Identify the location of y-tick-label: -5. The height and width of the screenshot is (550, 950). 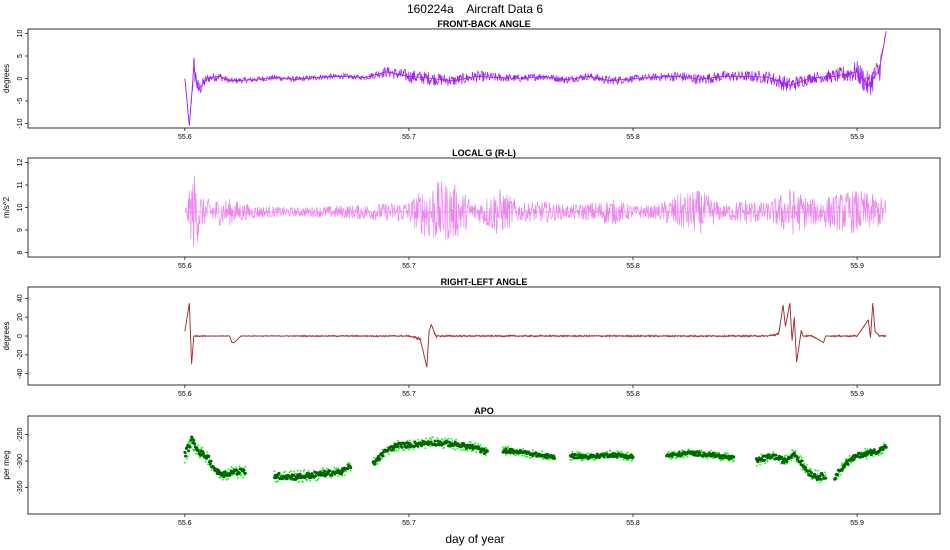
(20, 101).